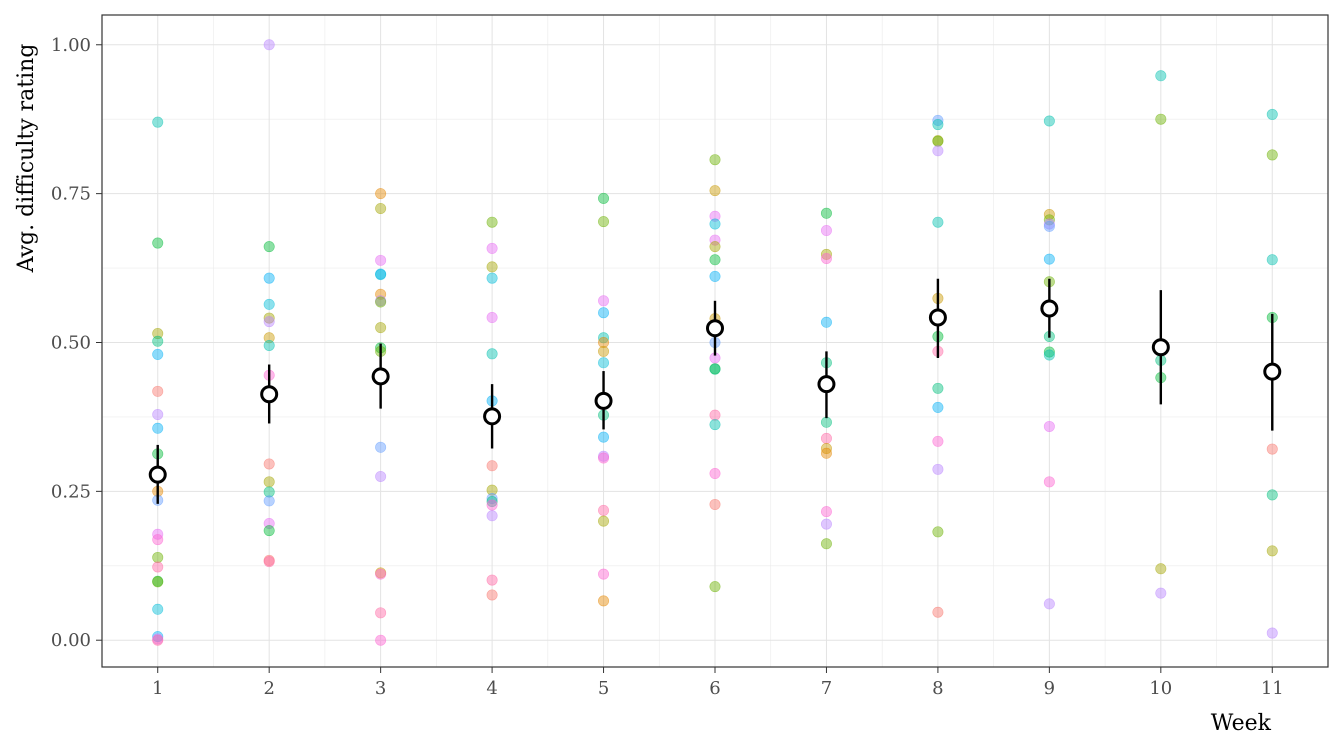  Describe the element at coordinates (937, 688) in the screenshot. I see `x-tick-label: 8` at that location.